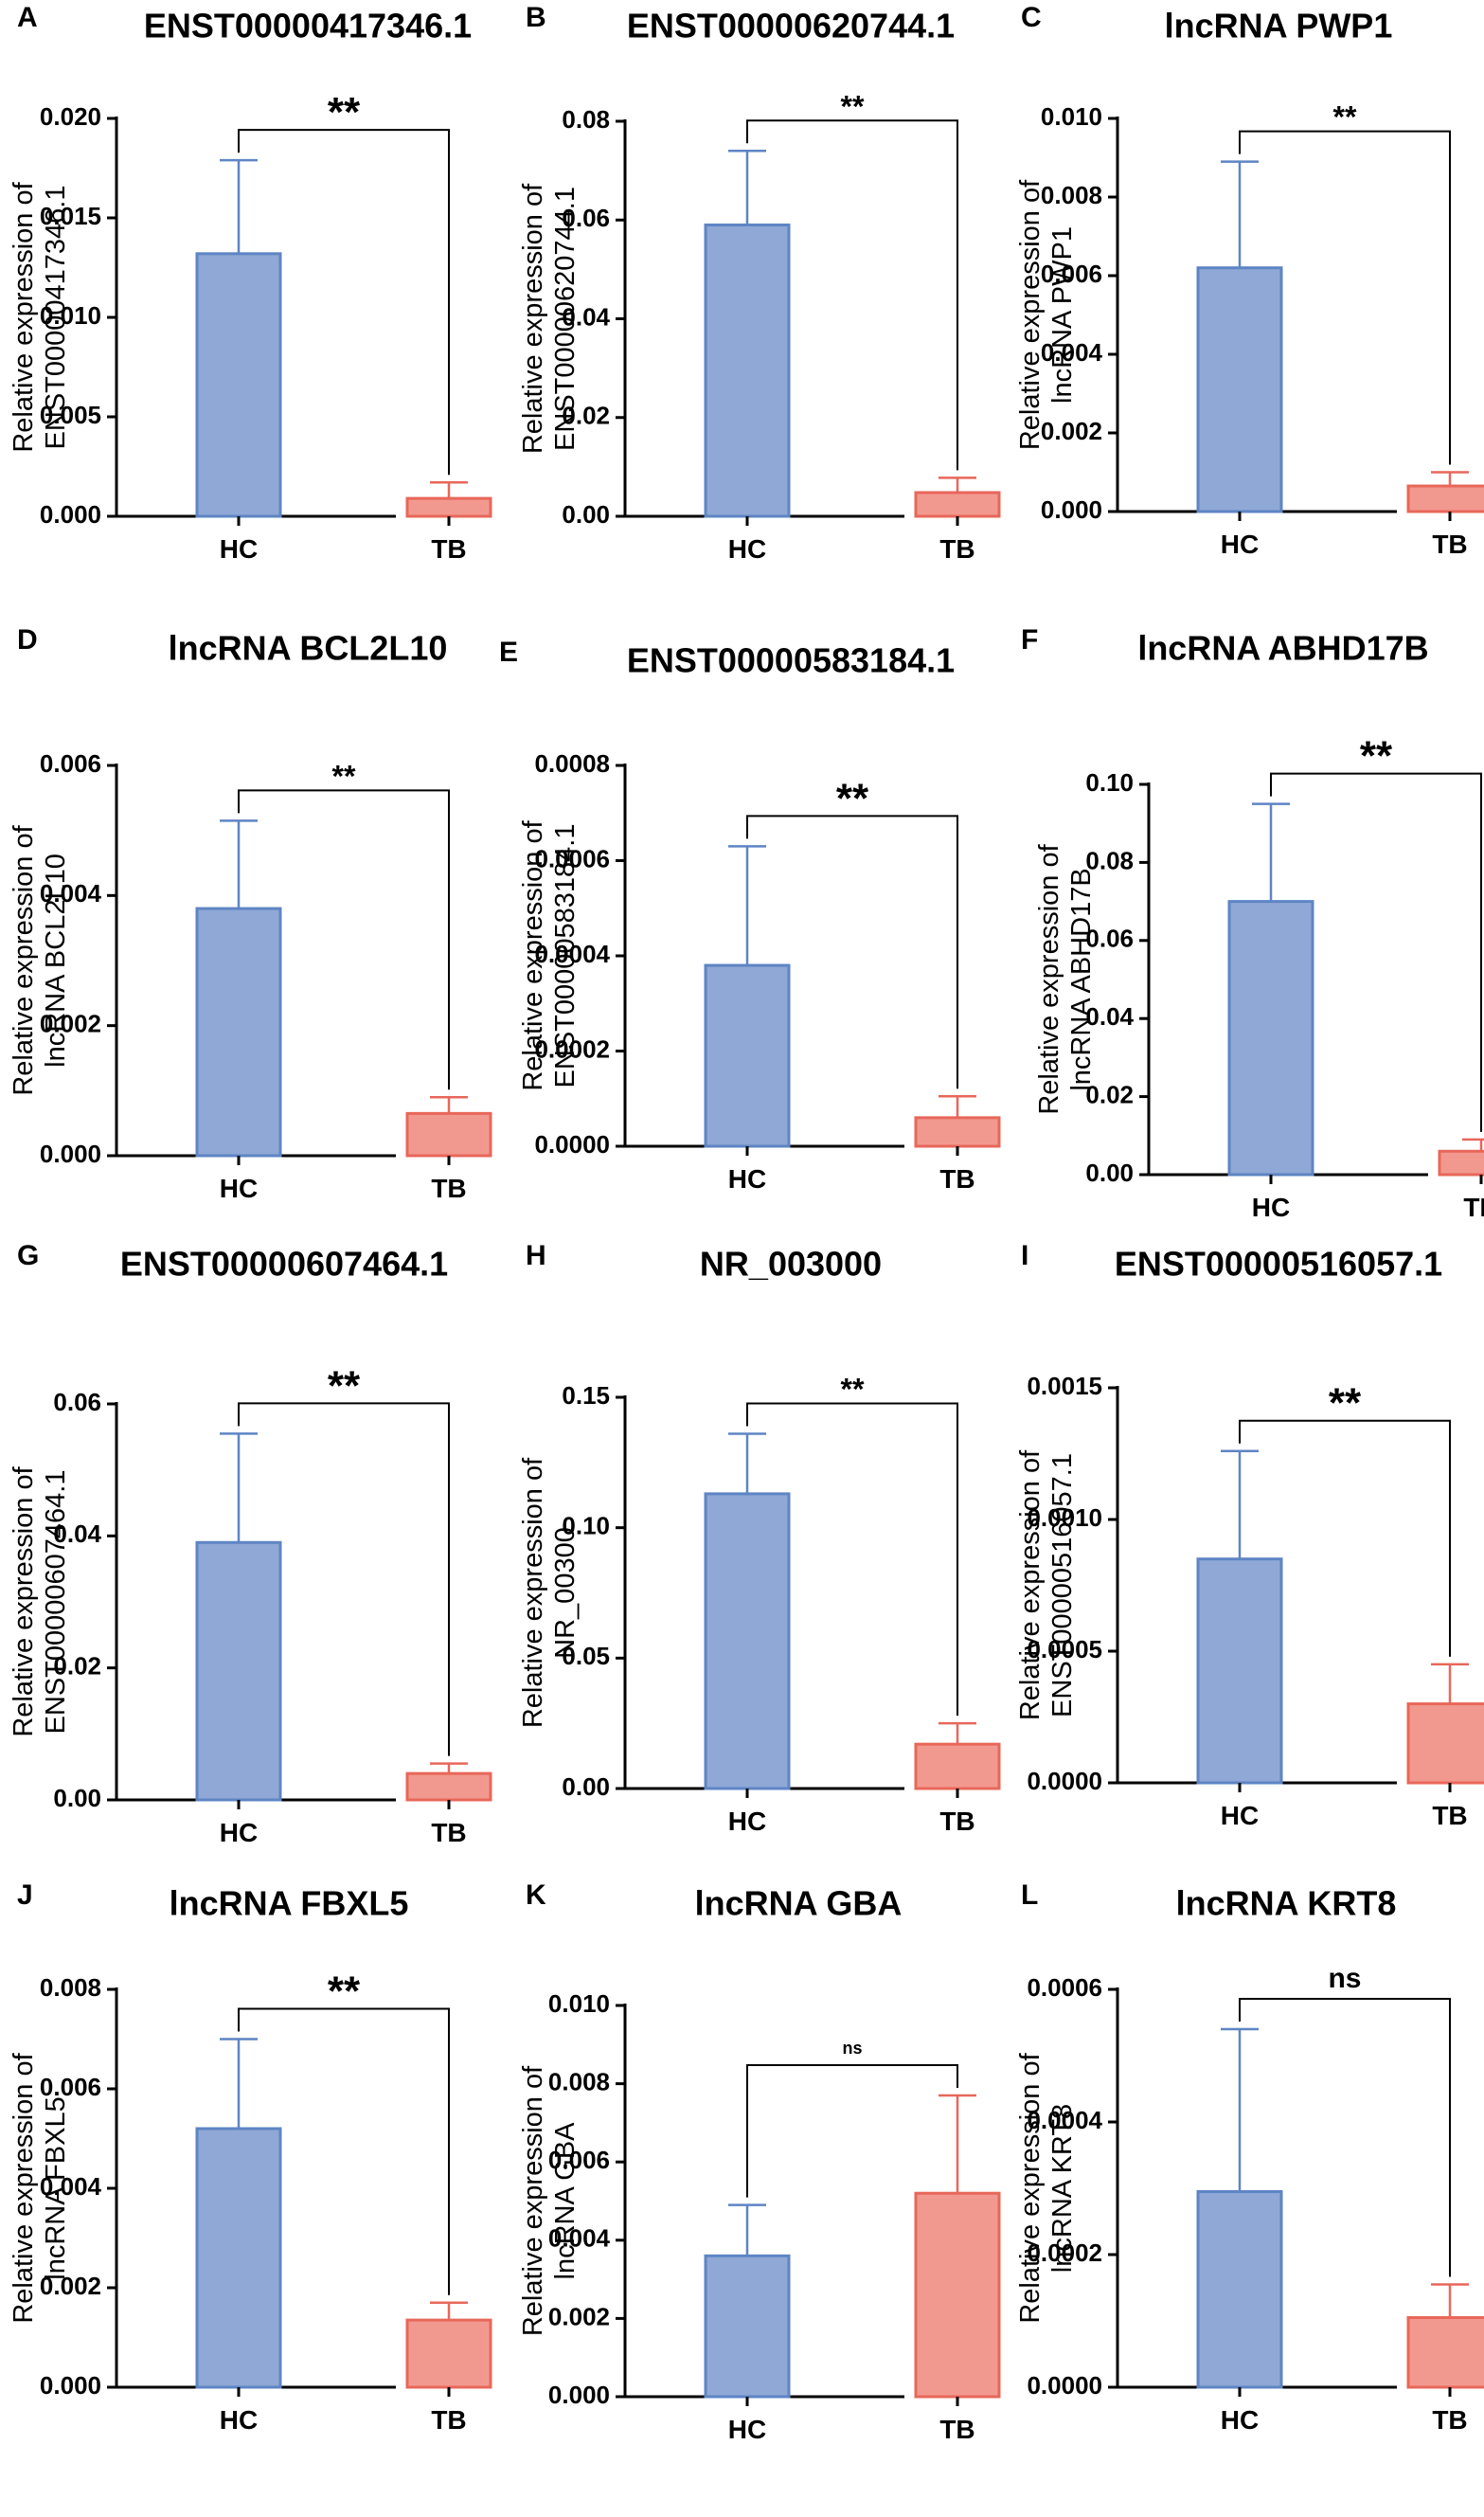 The image size is (1484, 2517). I want to click on panel-letter: L, so click(1029, 1895).